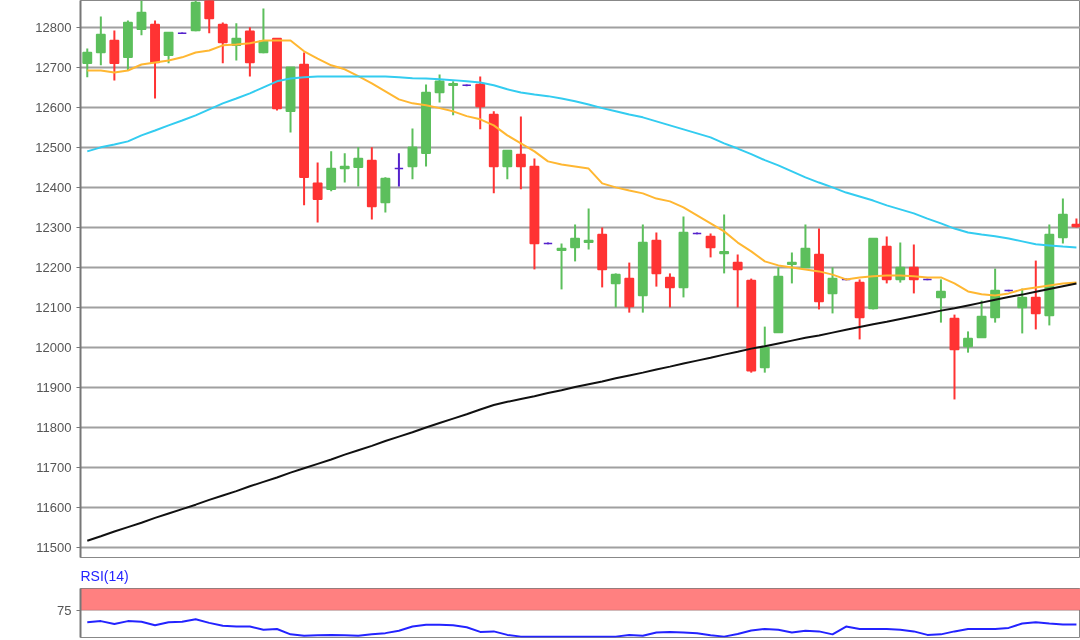 This screenshot has width=1080, height=640. What do you see at coordinates (53, 147) in the screenshot?
I see `y-tick-label: 12500` at bounding box center [53, 147].